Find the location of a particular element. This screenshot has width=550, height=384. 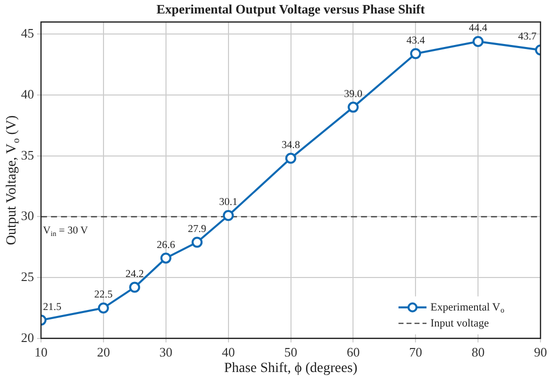

y-tick-label: 45 is located at coordinates (27, 33).